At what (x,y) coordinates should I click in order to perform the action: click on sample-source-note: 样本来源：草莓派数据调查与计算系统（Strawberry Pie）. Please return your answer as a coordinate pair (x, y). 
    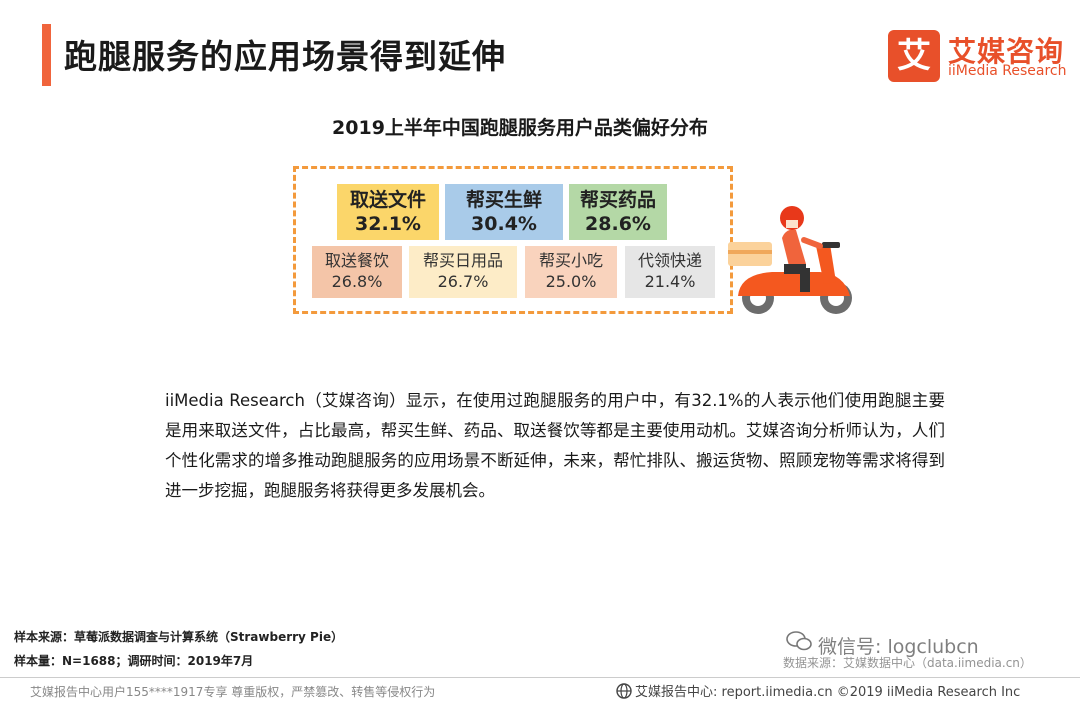
    Looking at the image, I should click on (179, 637).